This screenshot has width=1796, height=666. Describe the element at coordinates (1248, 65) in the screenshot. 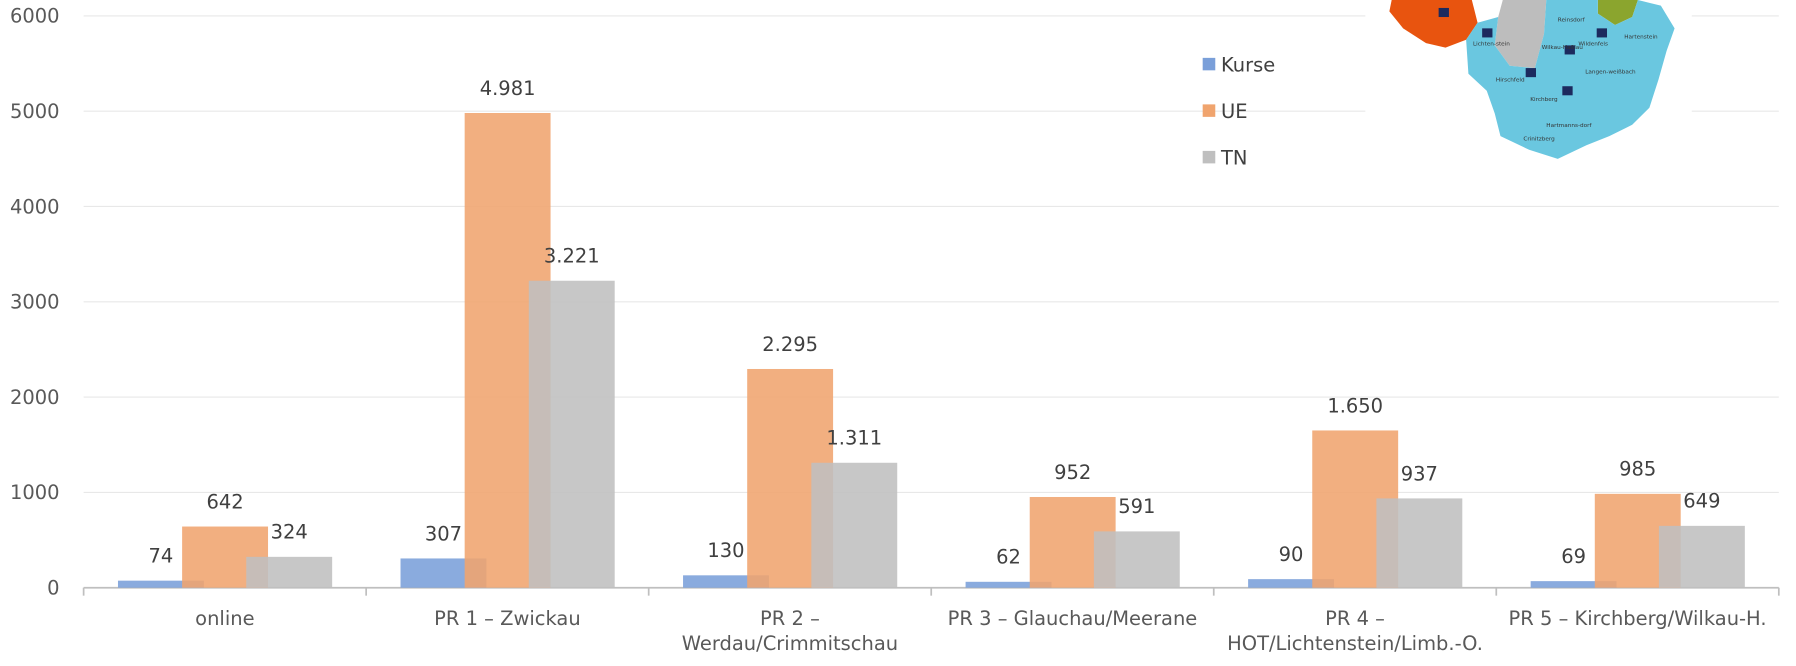

I see `legend-label: Kurse` at that location.